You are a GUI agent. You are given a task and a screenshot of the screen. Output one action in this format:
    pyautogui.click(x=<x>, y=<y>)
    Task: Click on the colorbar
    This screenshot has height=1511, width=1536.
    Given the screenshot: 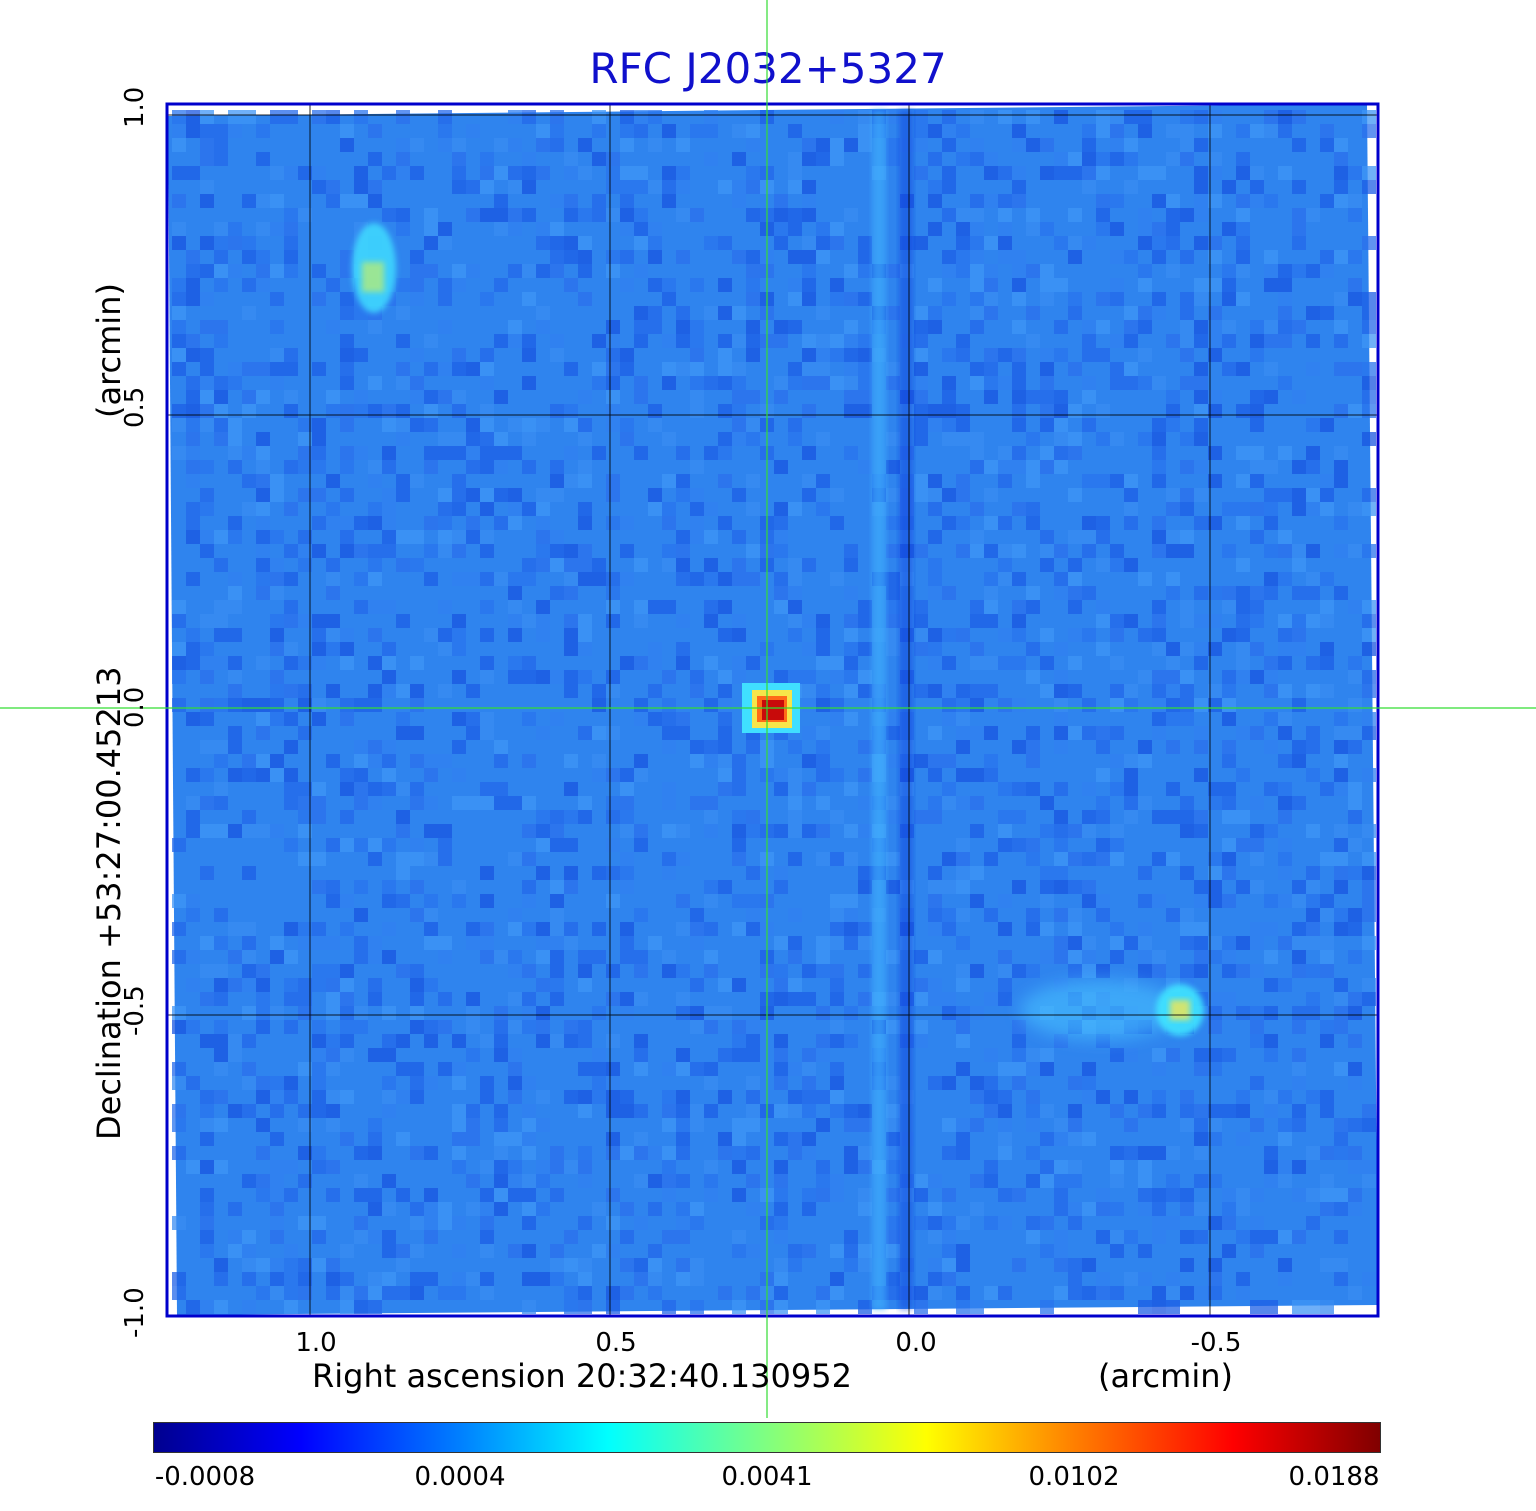 What is the action you would take?
    pyautogui.click(x=767, y=1437)
    